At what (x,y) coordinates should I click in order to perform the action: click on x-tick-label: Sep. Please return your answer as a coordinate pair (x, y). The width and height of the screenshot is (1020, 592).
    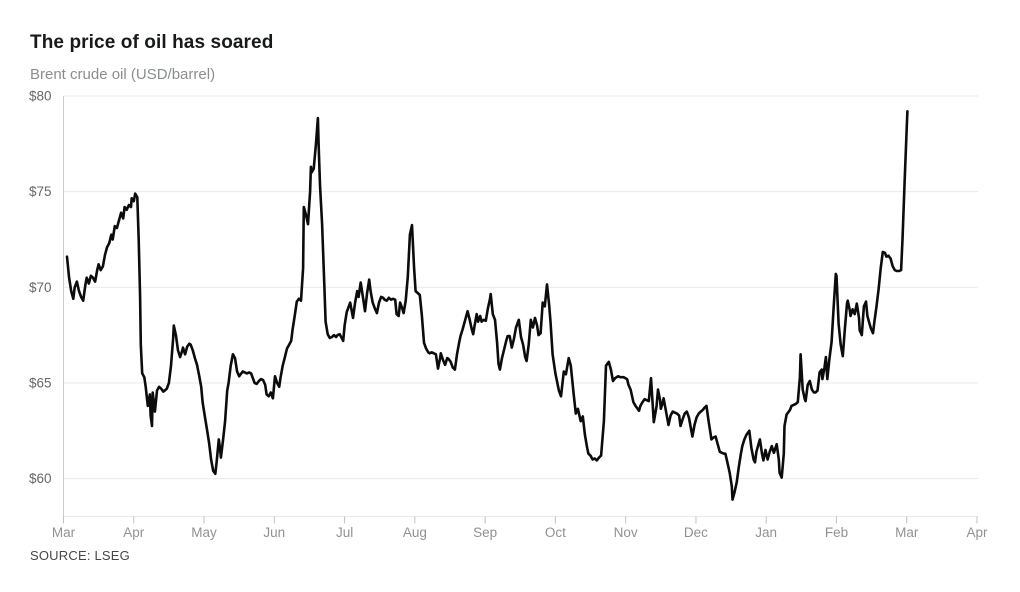
    Looking at the image, I should click on (485, 532).